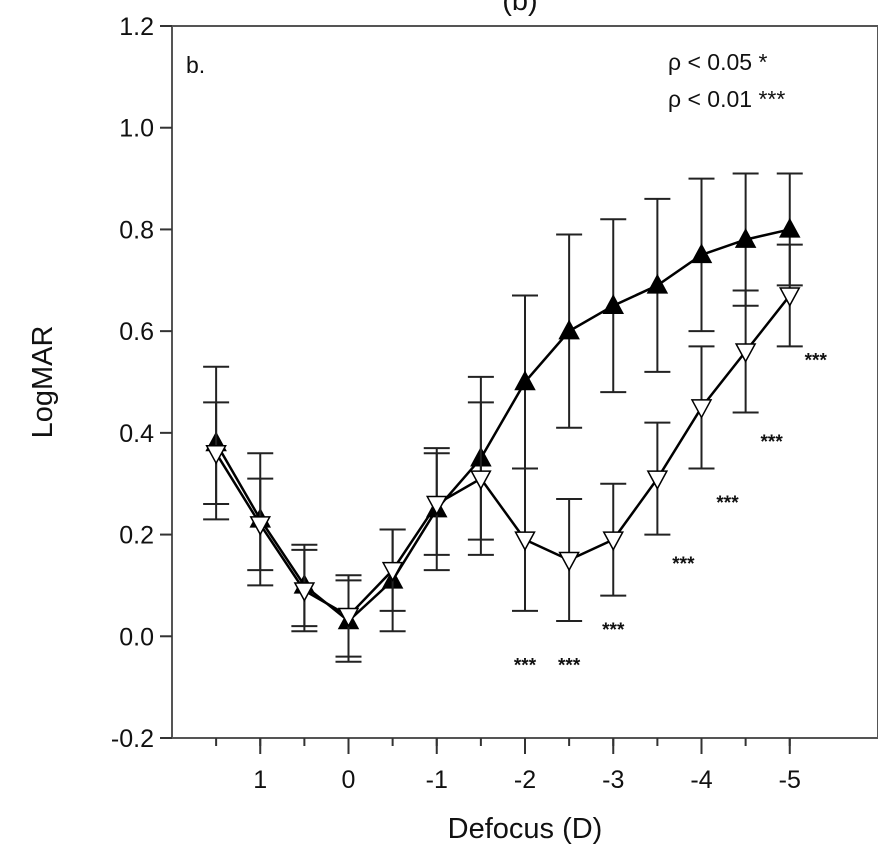 The image size is (878, 852). I want to click on top-title-fragment: (b), so click(519, 8).